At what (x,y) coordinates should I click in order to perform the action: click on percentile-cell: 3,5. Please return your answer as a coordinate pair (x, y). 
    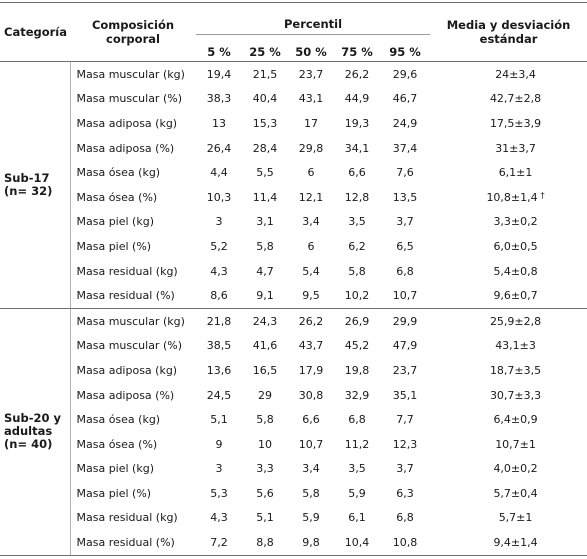
    Looking at the image, I should click on (357, 469).